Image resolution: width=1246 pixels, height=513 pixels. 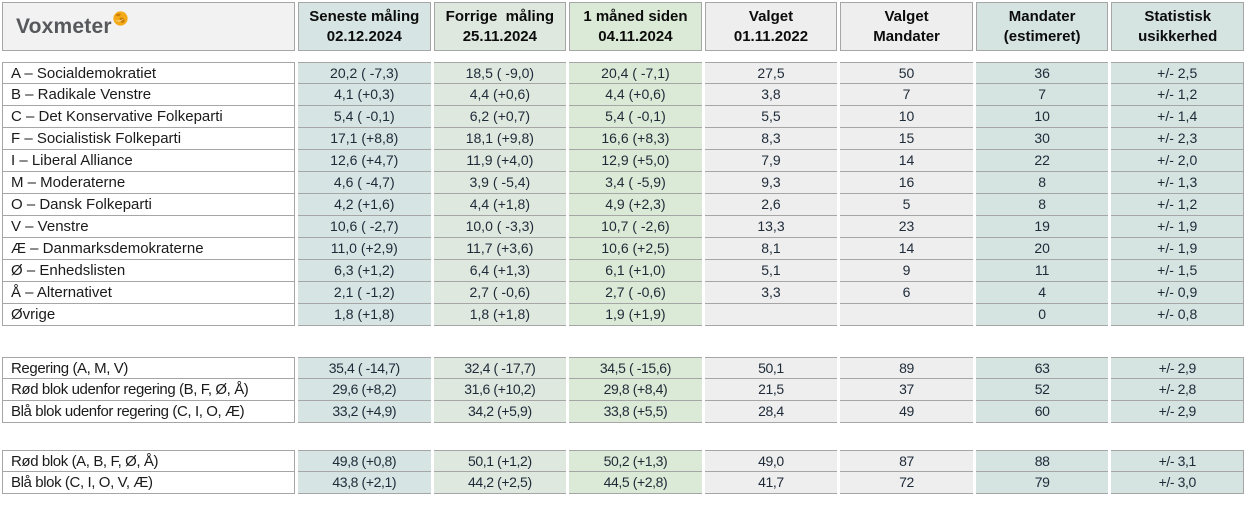 I want to click on cell: 50,1 (+1,2), so click(x=500, y=461).